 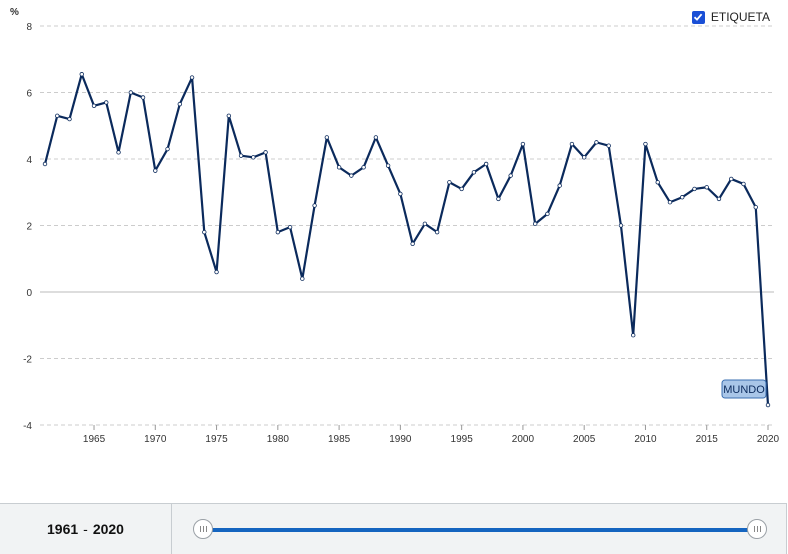 I want to click on series-end-label: MUNDO, so click(x=744, y=389).